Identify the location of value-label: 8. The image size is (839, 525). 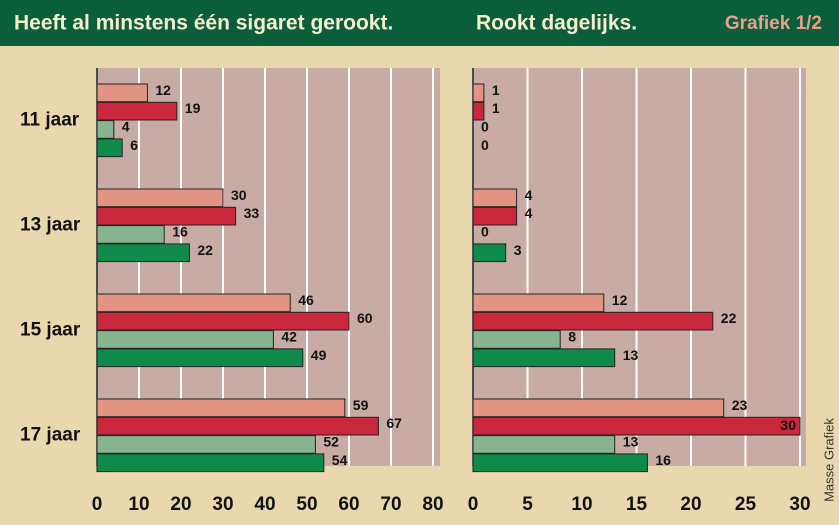
(572, 336).